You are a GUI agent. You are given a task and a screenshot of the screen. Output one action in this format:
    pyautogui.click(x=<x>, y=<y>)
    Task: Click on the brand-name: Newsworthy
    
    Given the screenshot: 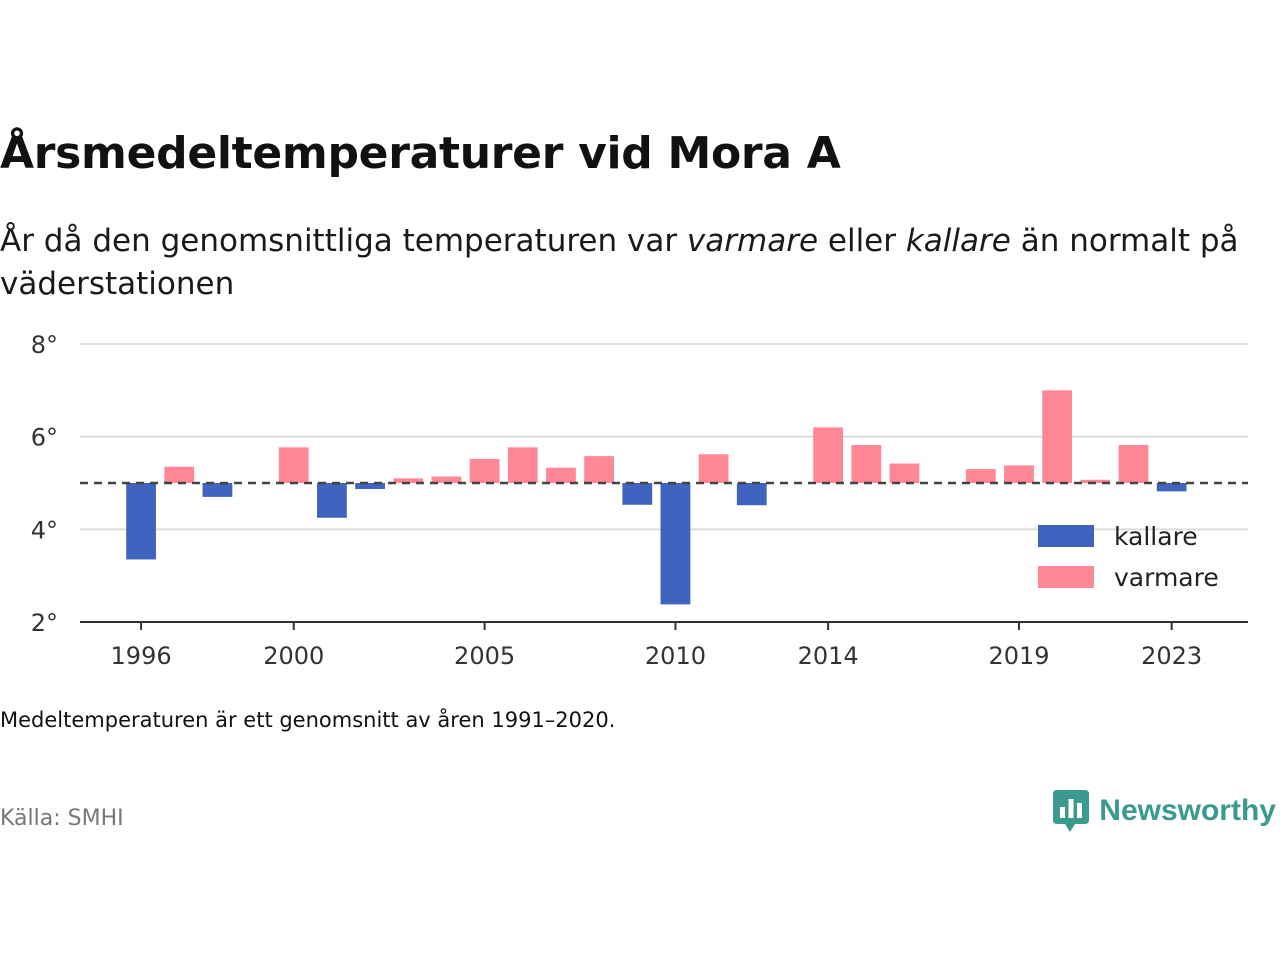 What is the action you would take?
    pyautogui.click(x=1187, y=810)
    